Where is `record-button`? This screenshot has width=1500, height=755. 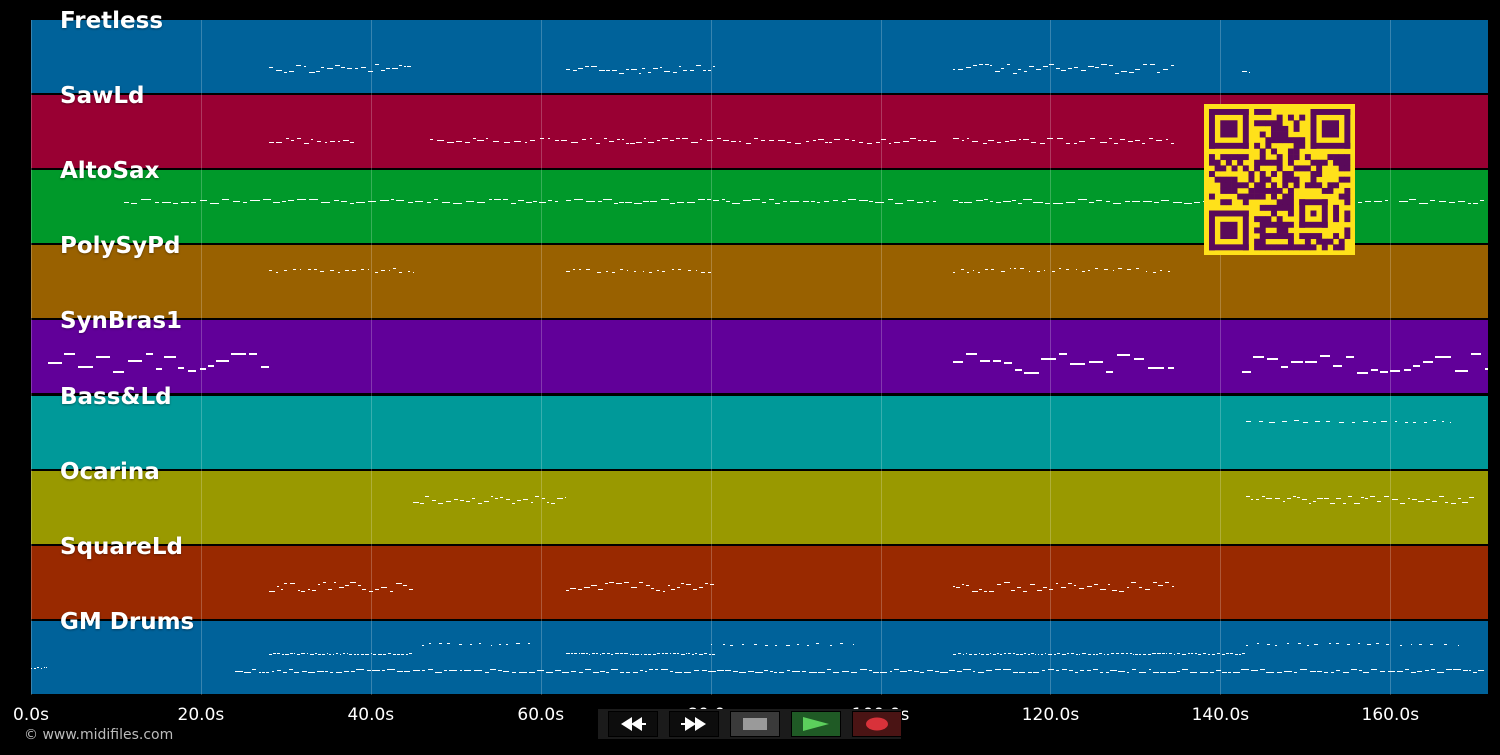
record-button is located at coordinates (877, 724).